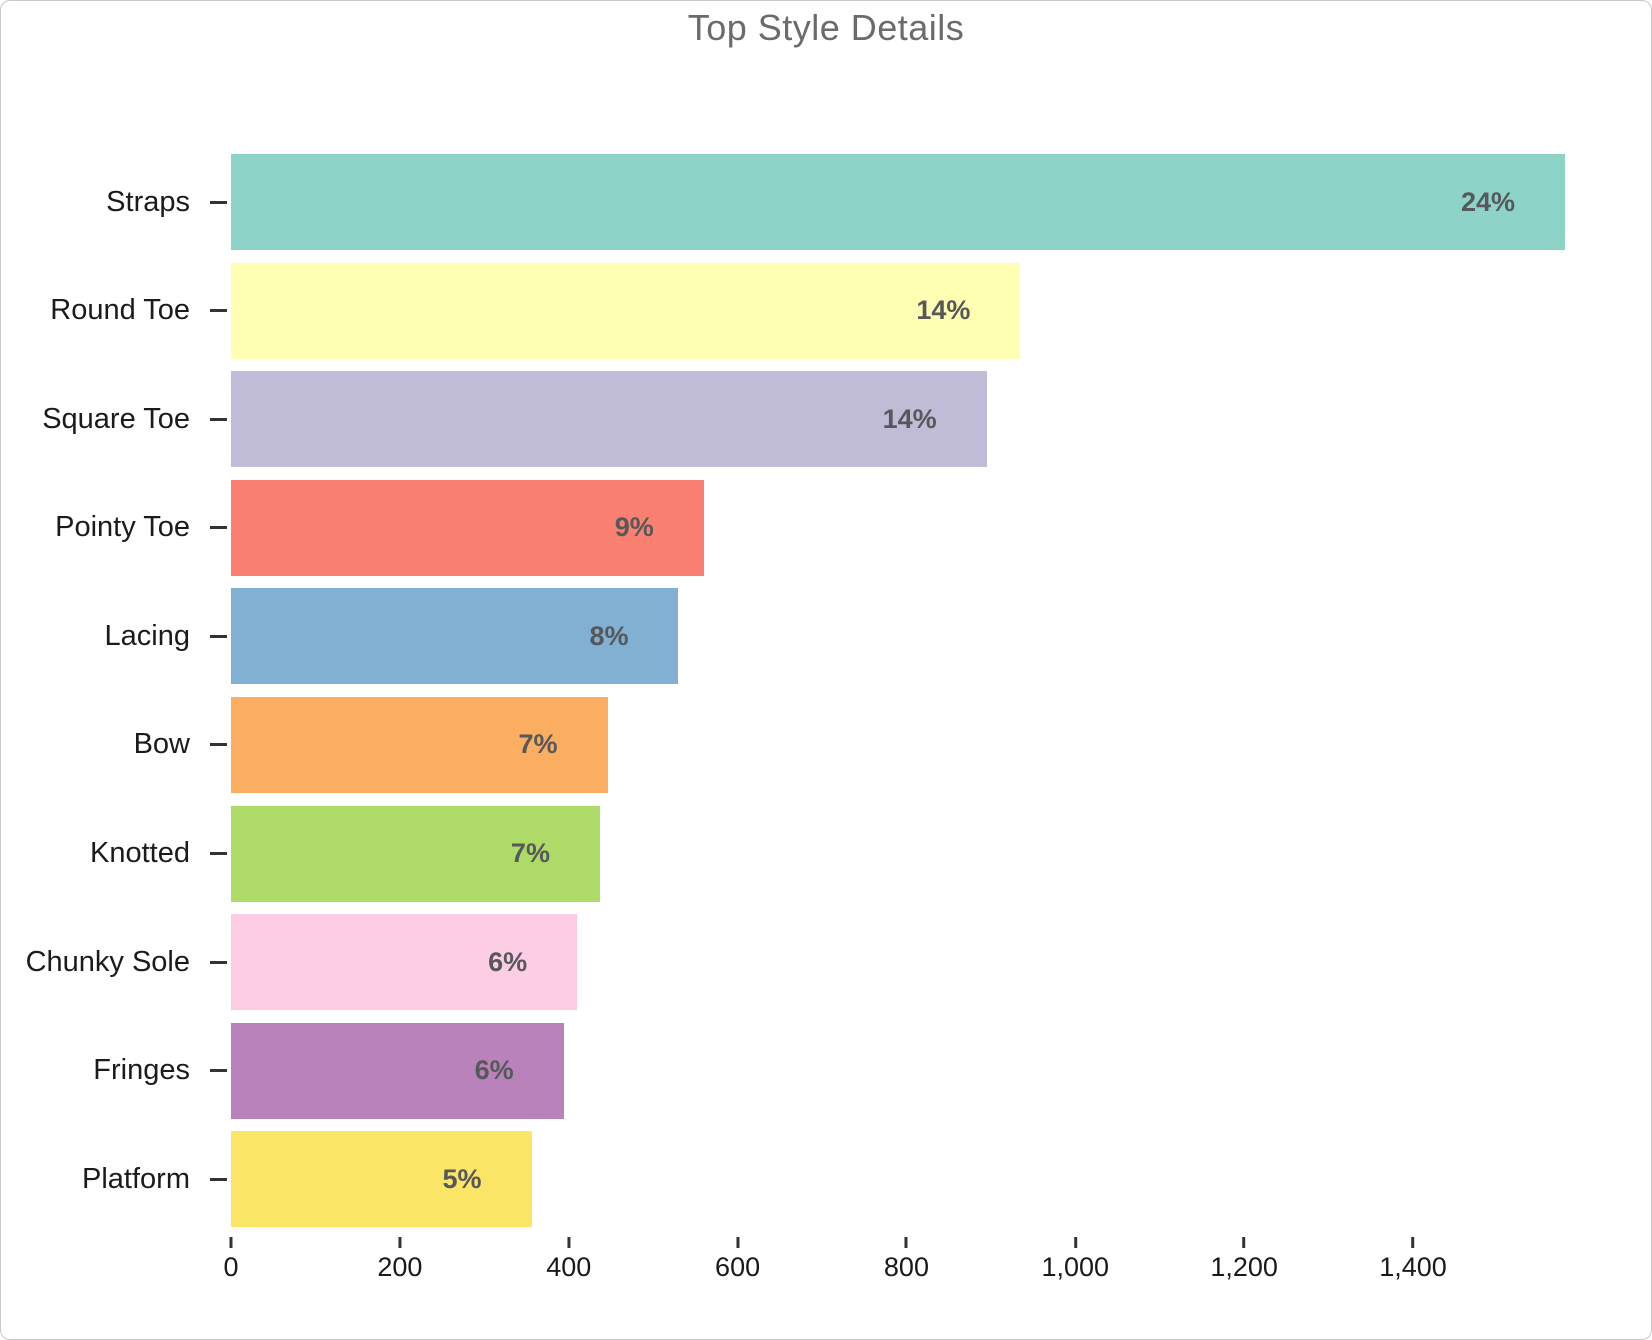 The width and height of the screenshot is (1652, 1340). I want to click on bar-row: Square Toe 14%, so click(841, 419).